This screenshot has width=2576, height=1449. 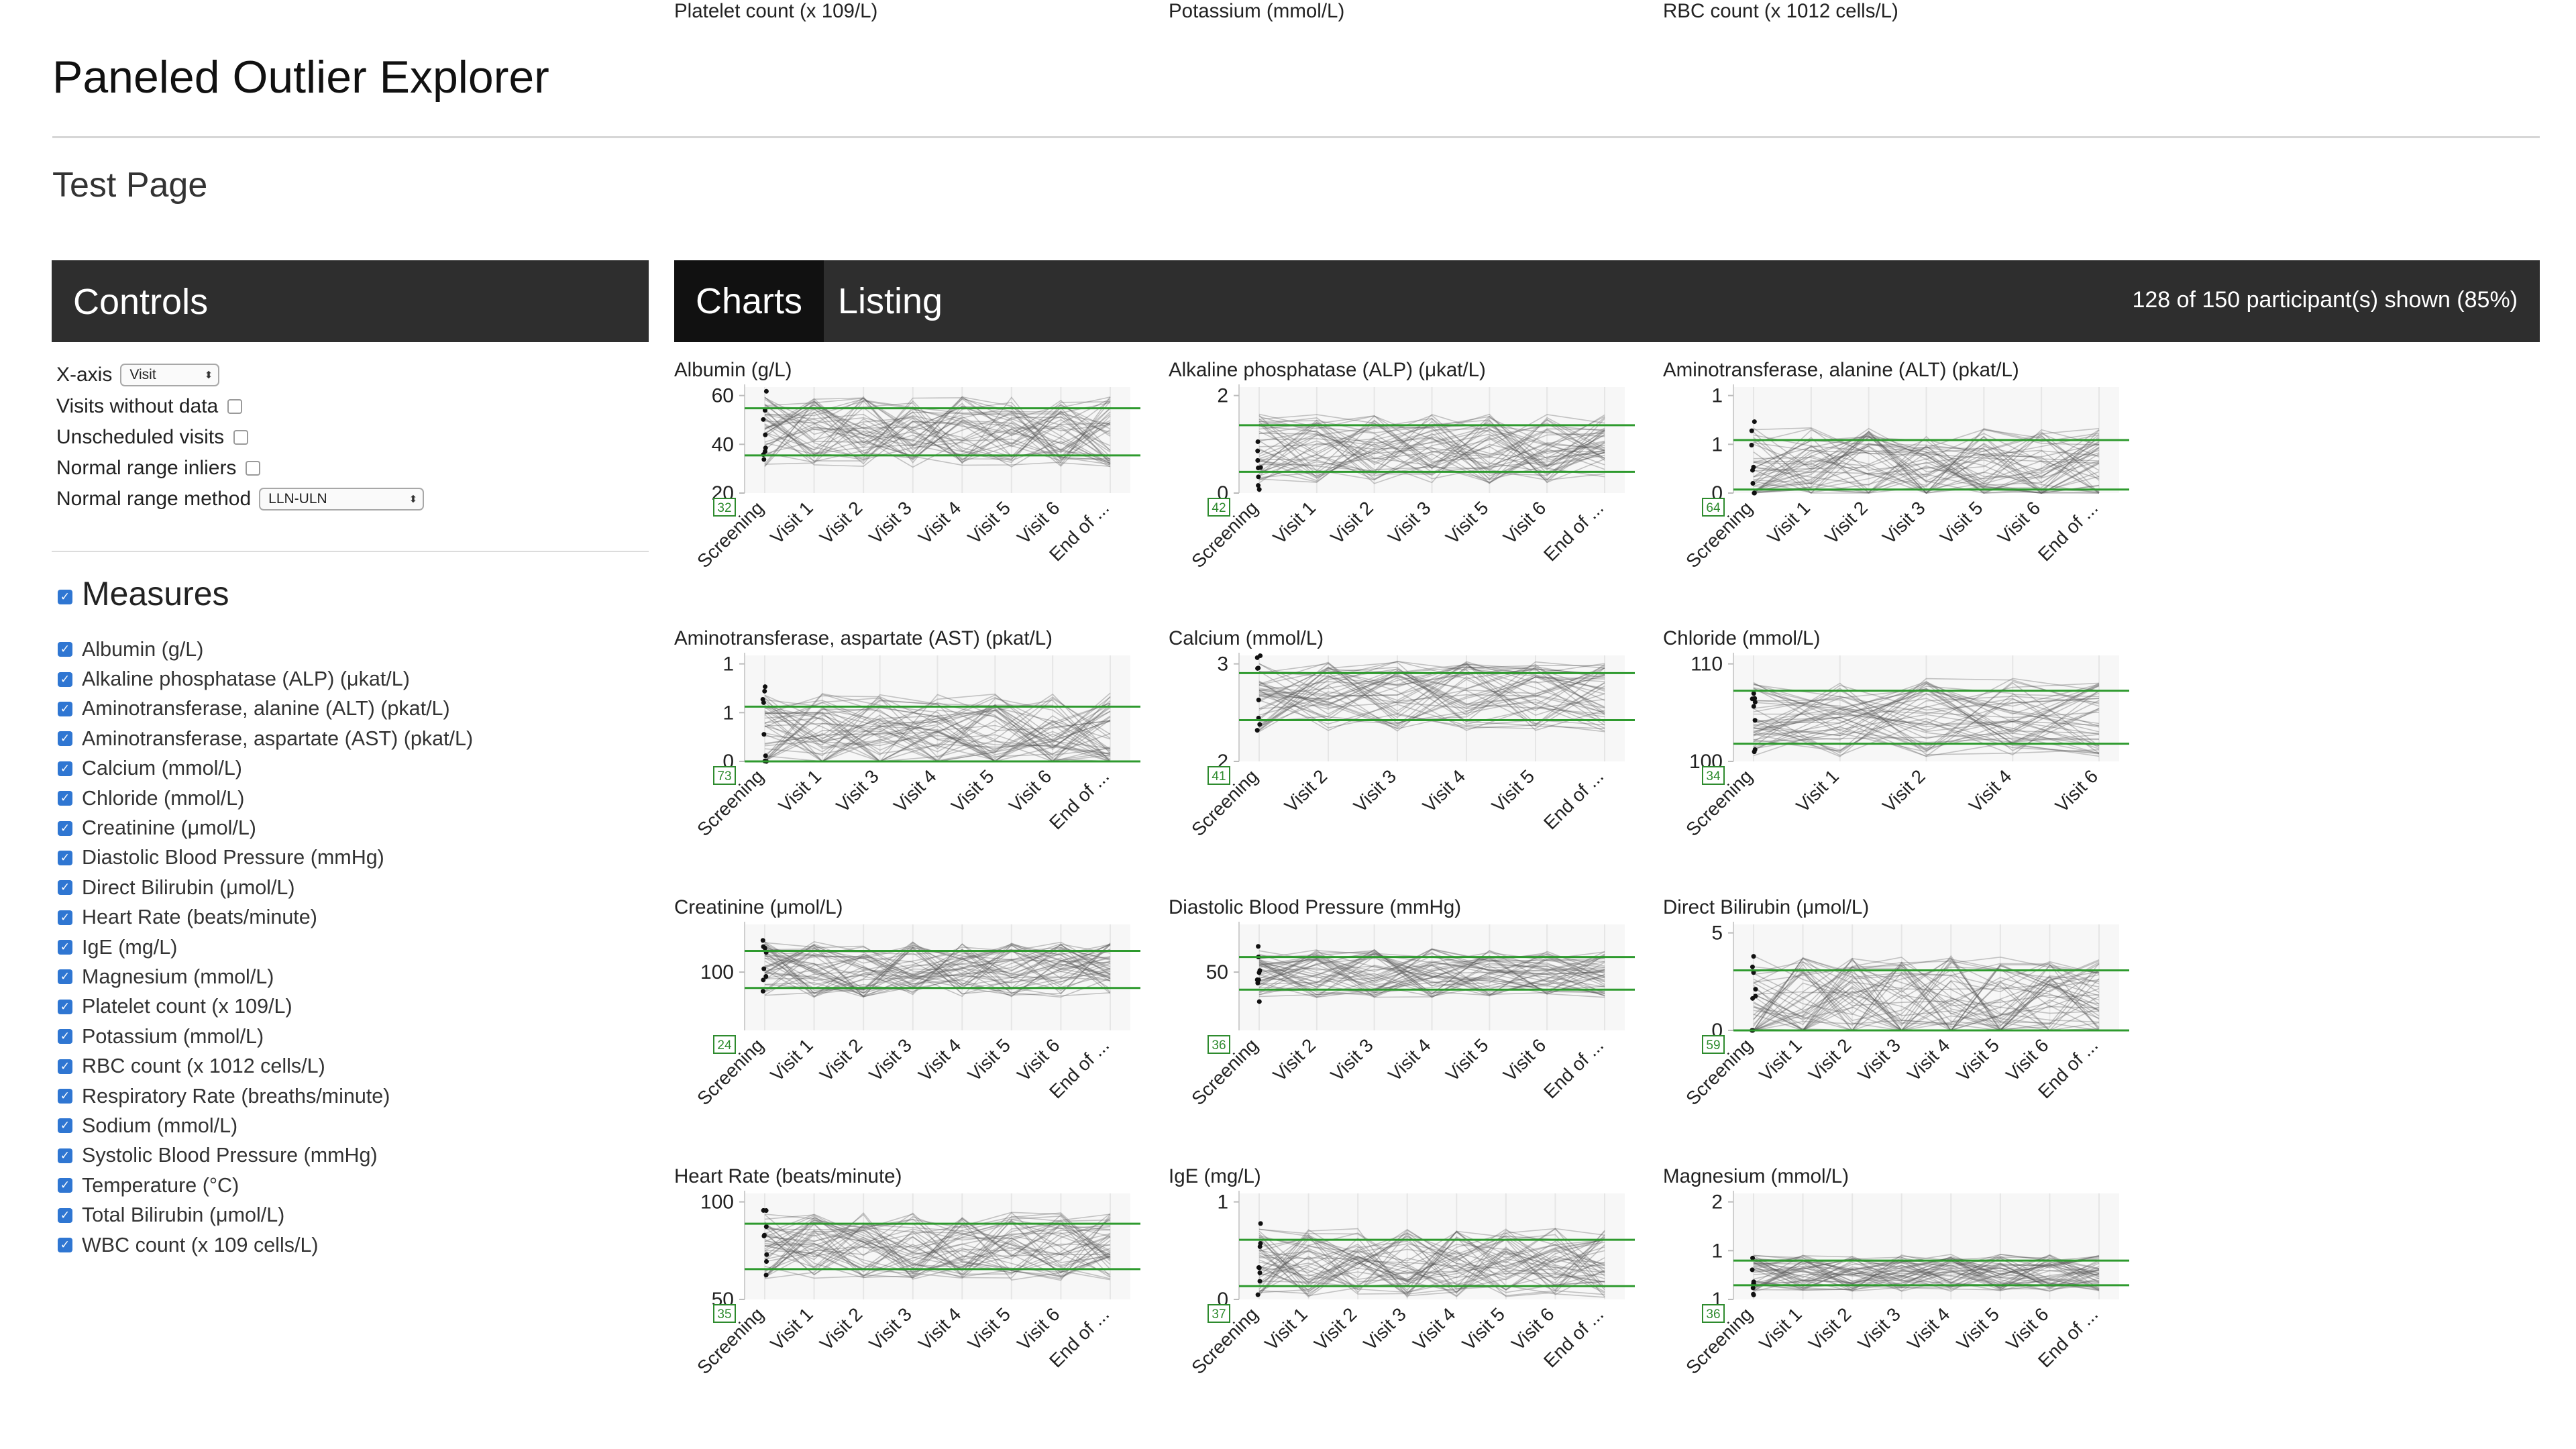 What do you see at coordinates (265, 1215) in the screenshot?
I see `measure-item: ✓ Total Bilirubin (μmol/L)` at bounding box center [265, 1215].